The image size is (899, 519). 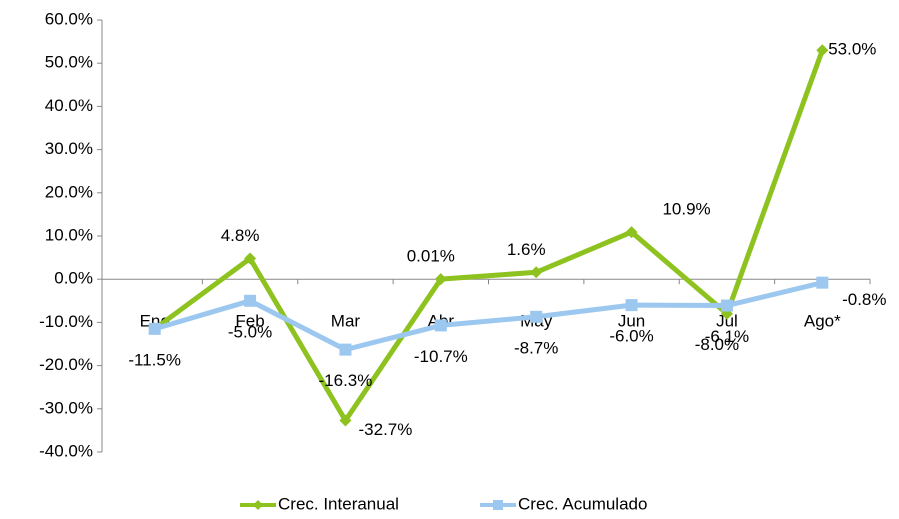 What do you see at coordinates (686, 209) in the screenshot?
I see `data-label: 10.9%` at bounding box center [686, 209].